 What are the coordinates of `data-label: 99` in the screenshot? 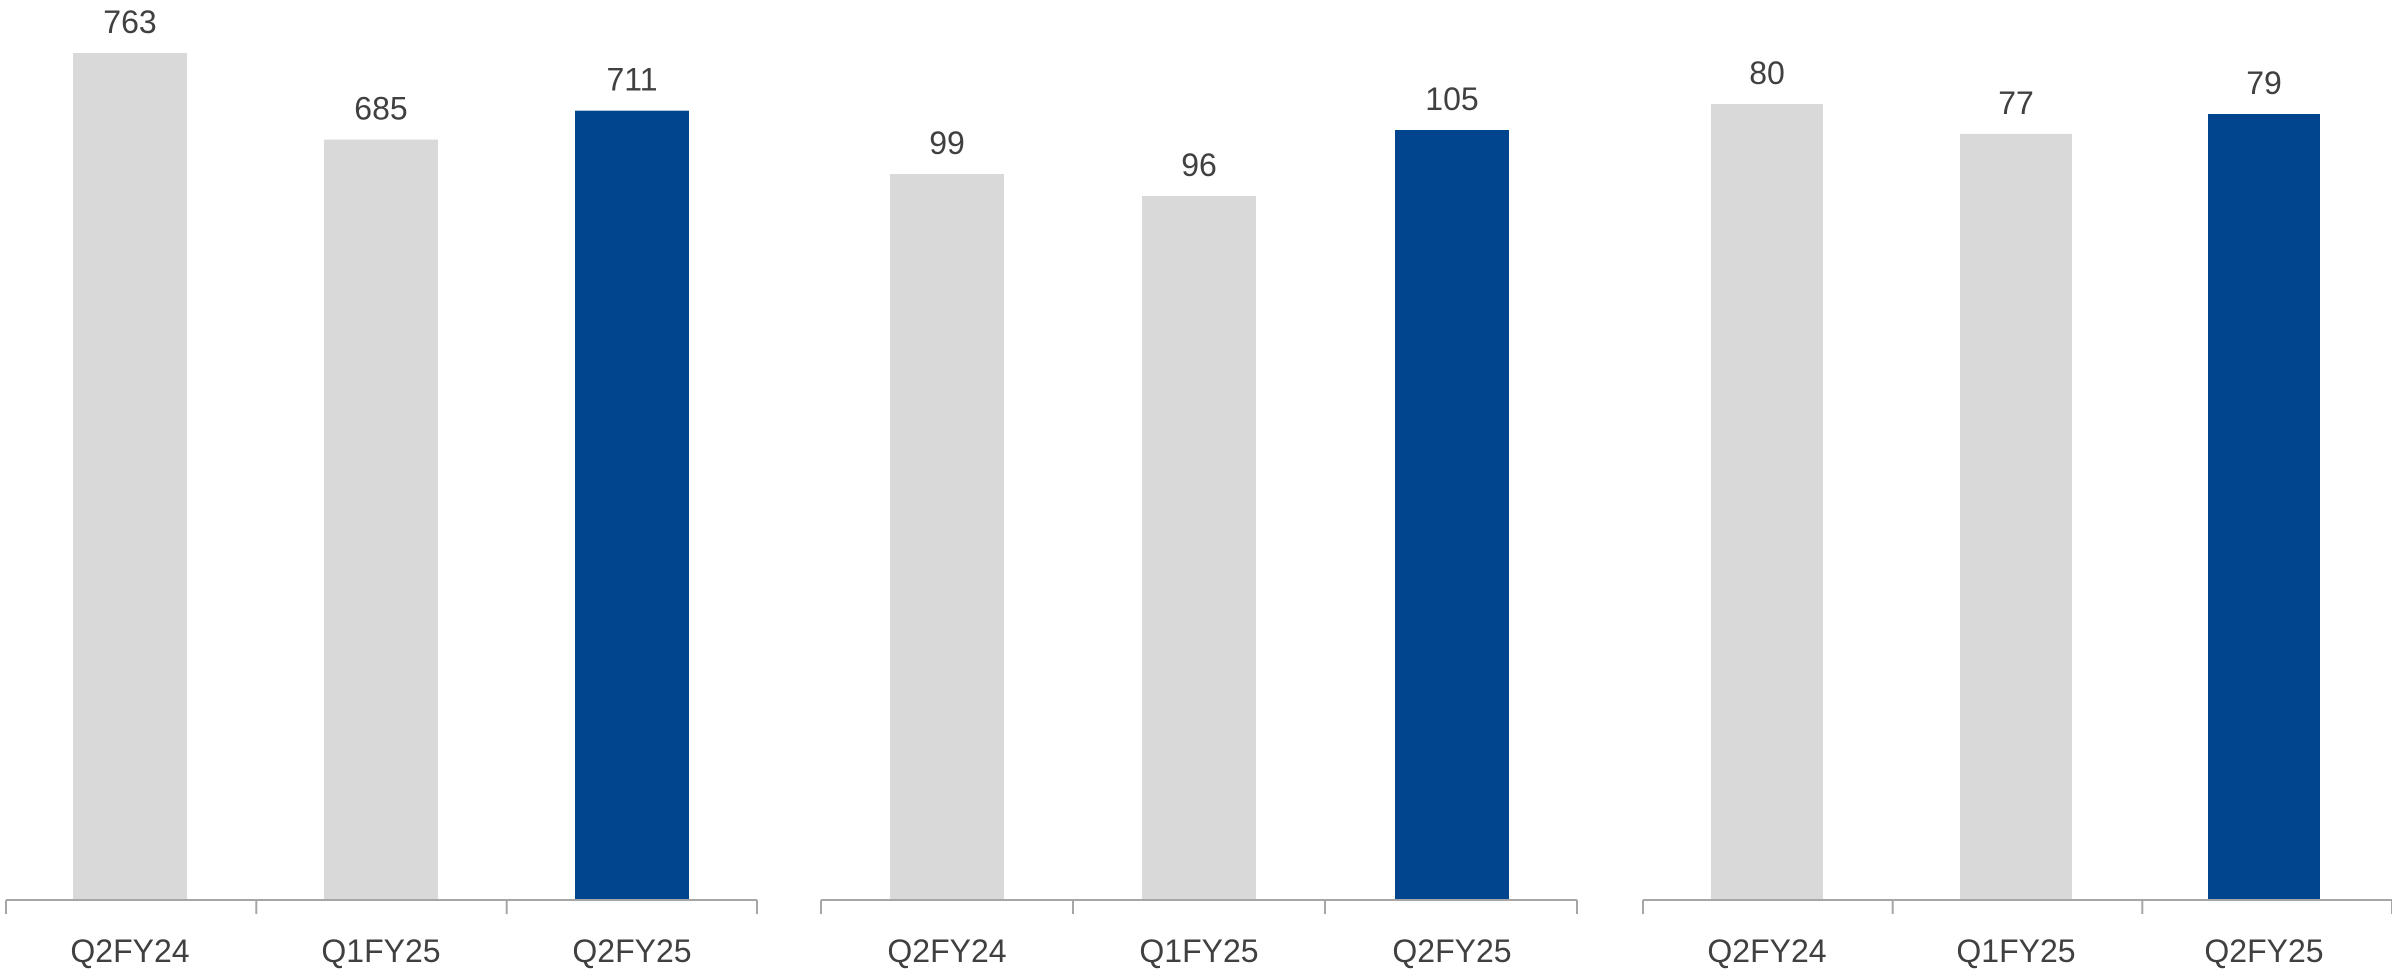 It's located at (947, 143).